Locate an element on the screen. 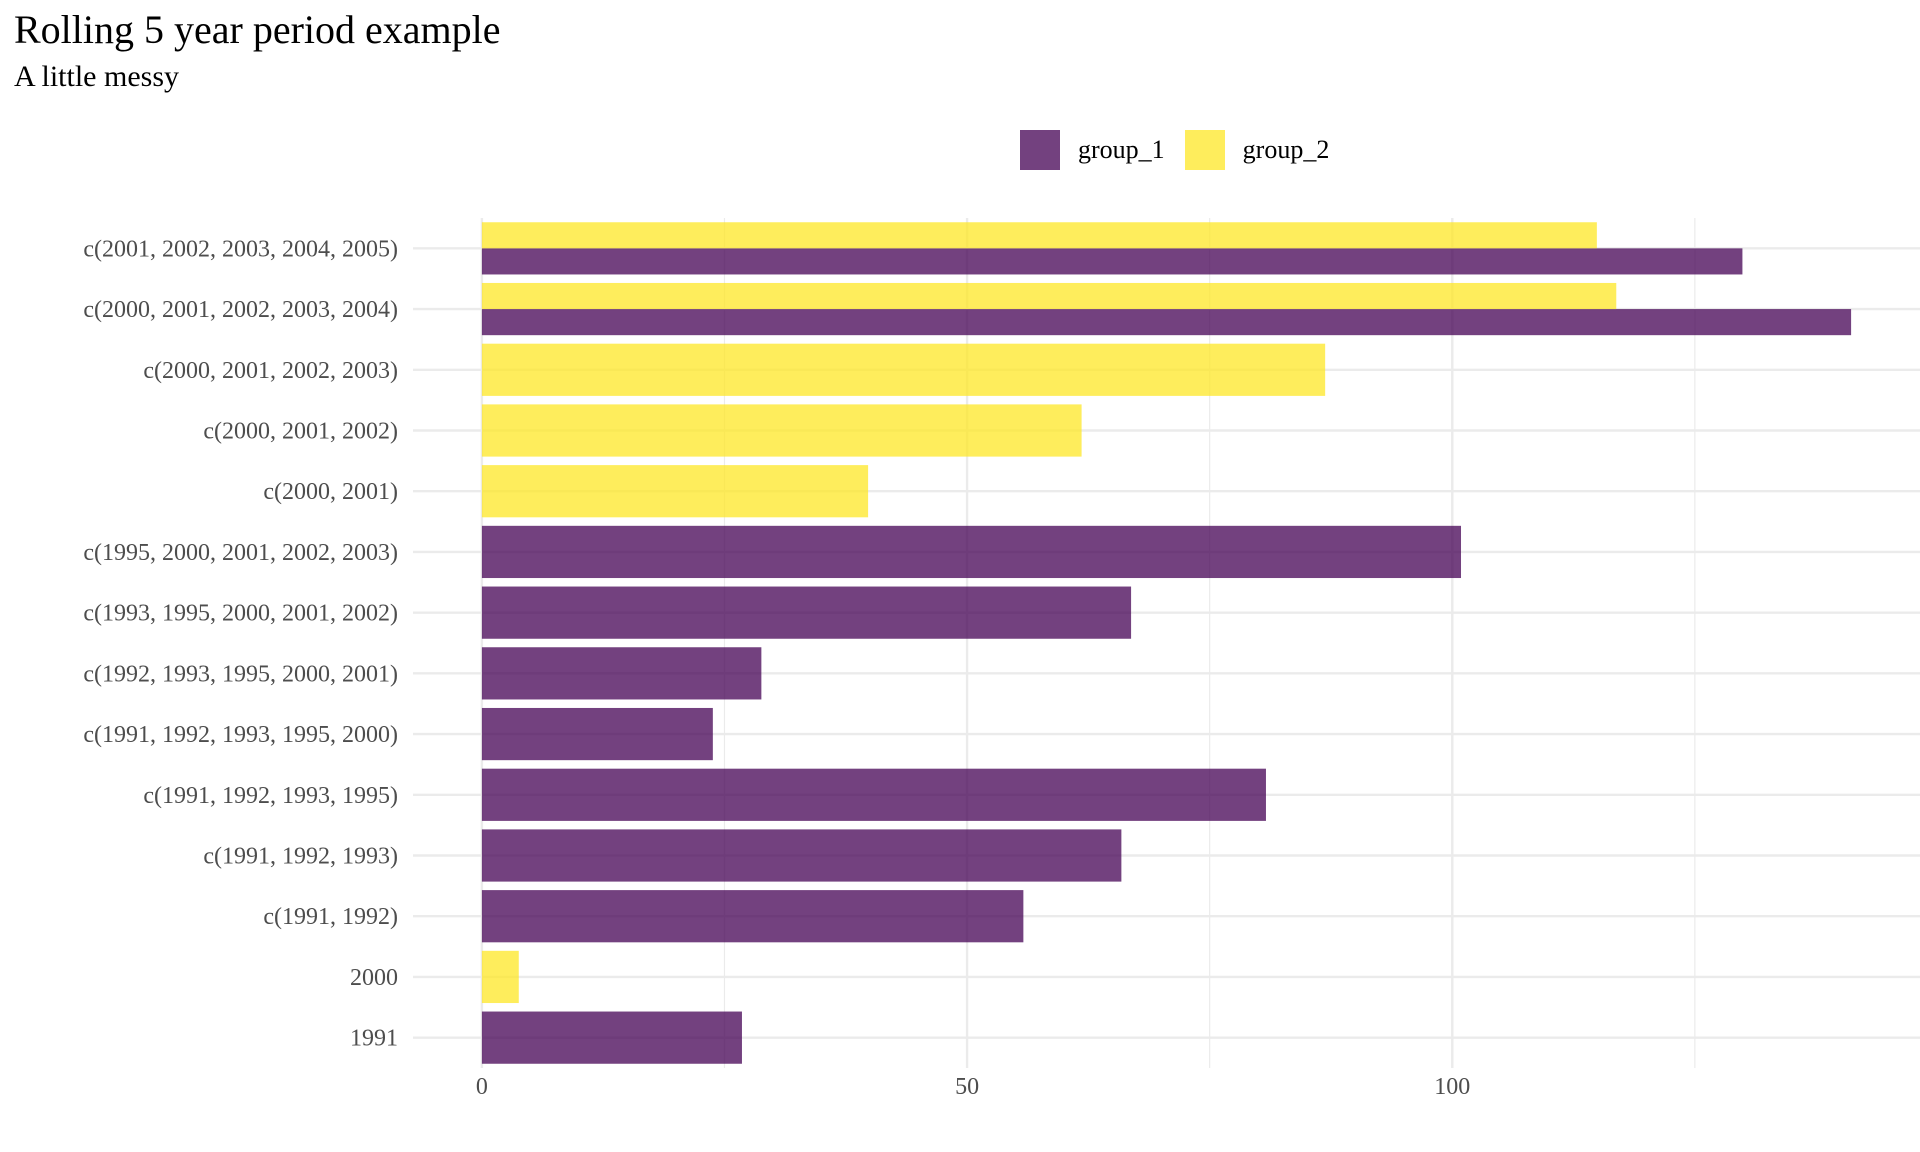 The image size is (1920, 1152). y-tick-label: c(1993, 1995, 2000, 2001, 2002) is located at coordinates (240, 614).